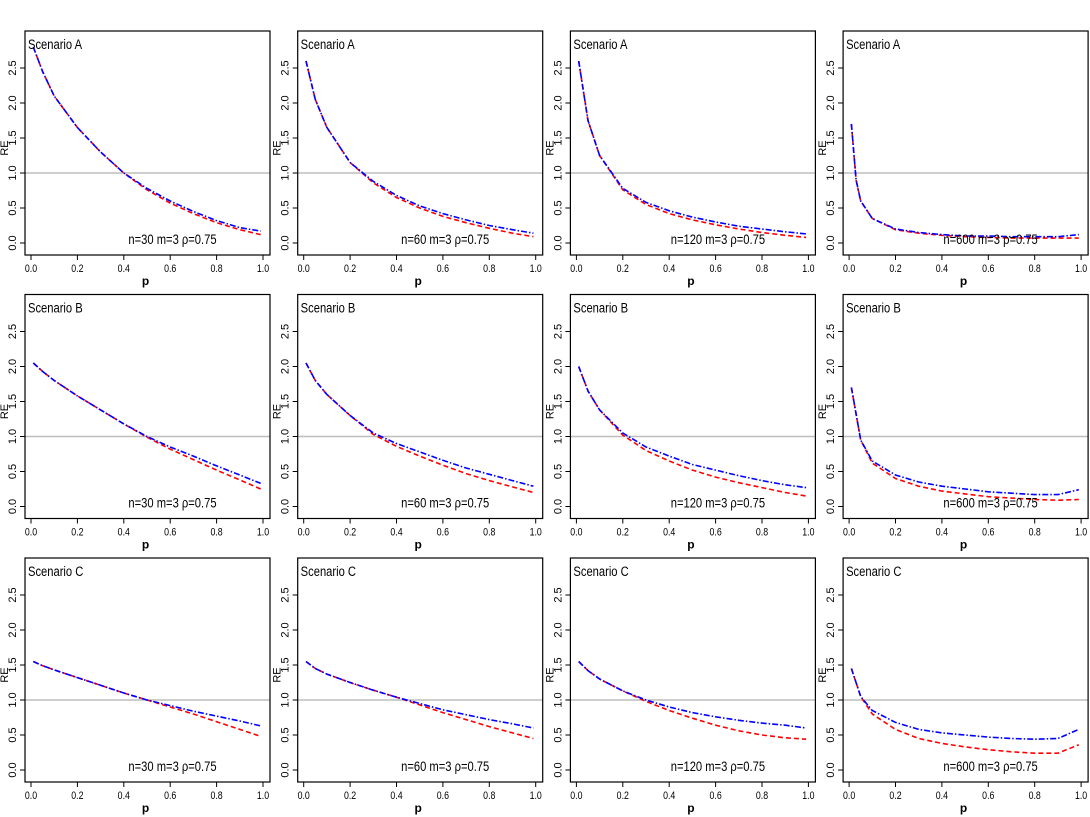 The image size is (1090, 817). What do you see at coordinates (600, 307) in the screenshot?
I see `panel-title: Scenario B` at bounding box center [600, 307].